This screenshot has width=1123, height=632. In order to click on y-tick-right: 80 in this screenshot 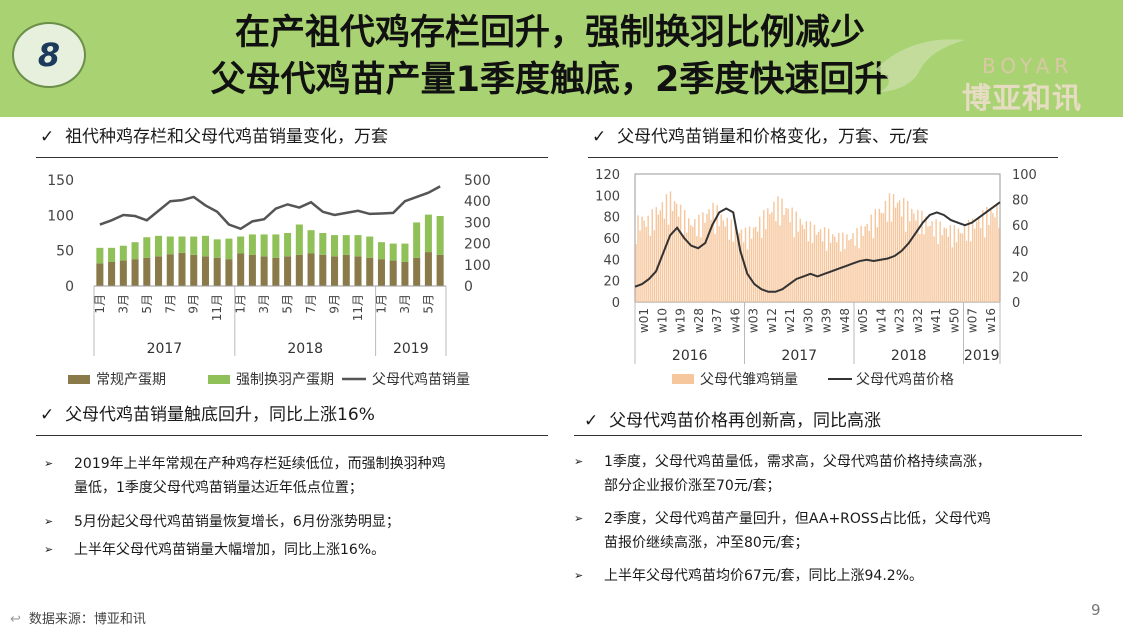, I will do `click(1020, 201)`.